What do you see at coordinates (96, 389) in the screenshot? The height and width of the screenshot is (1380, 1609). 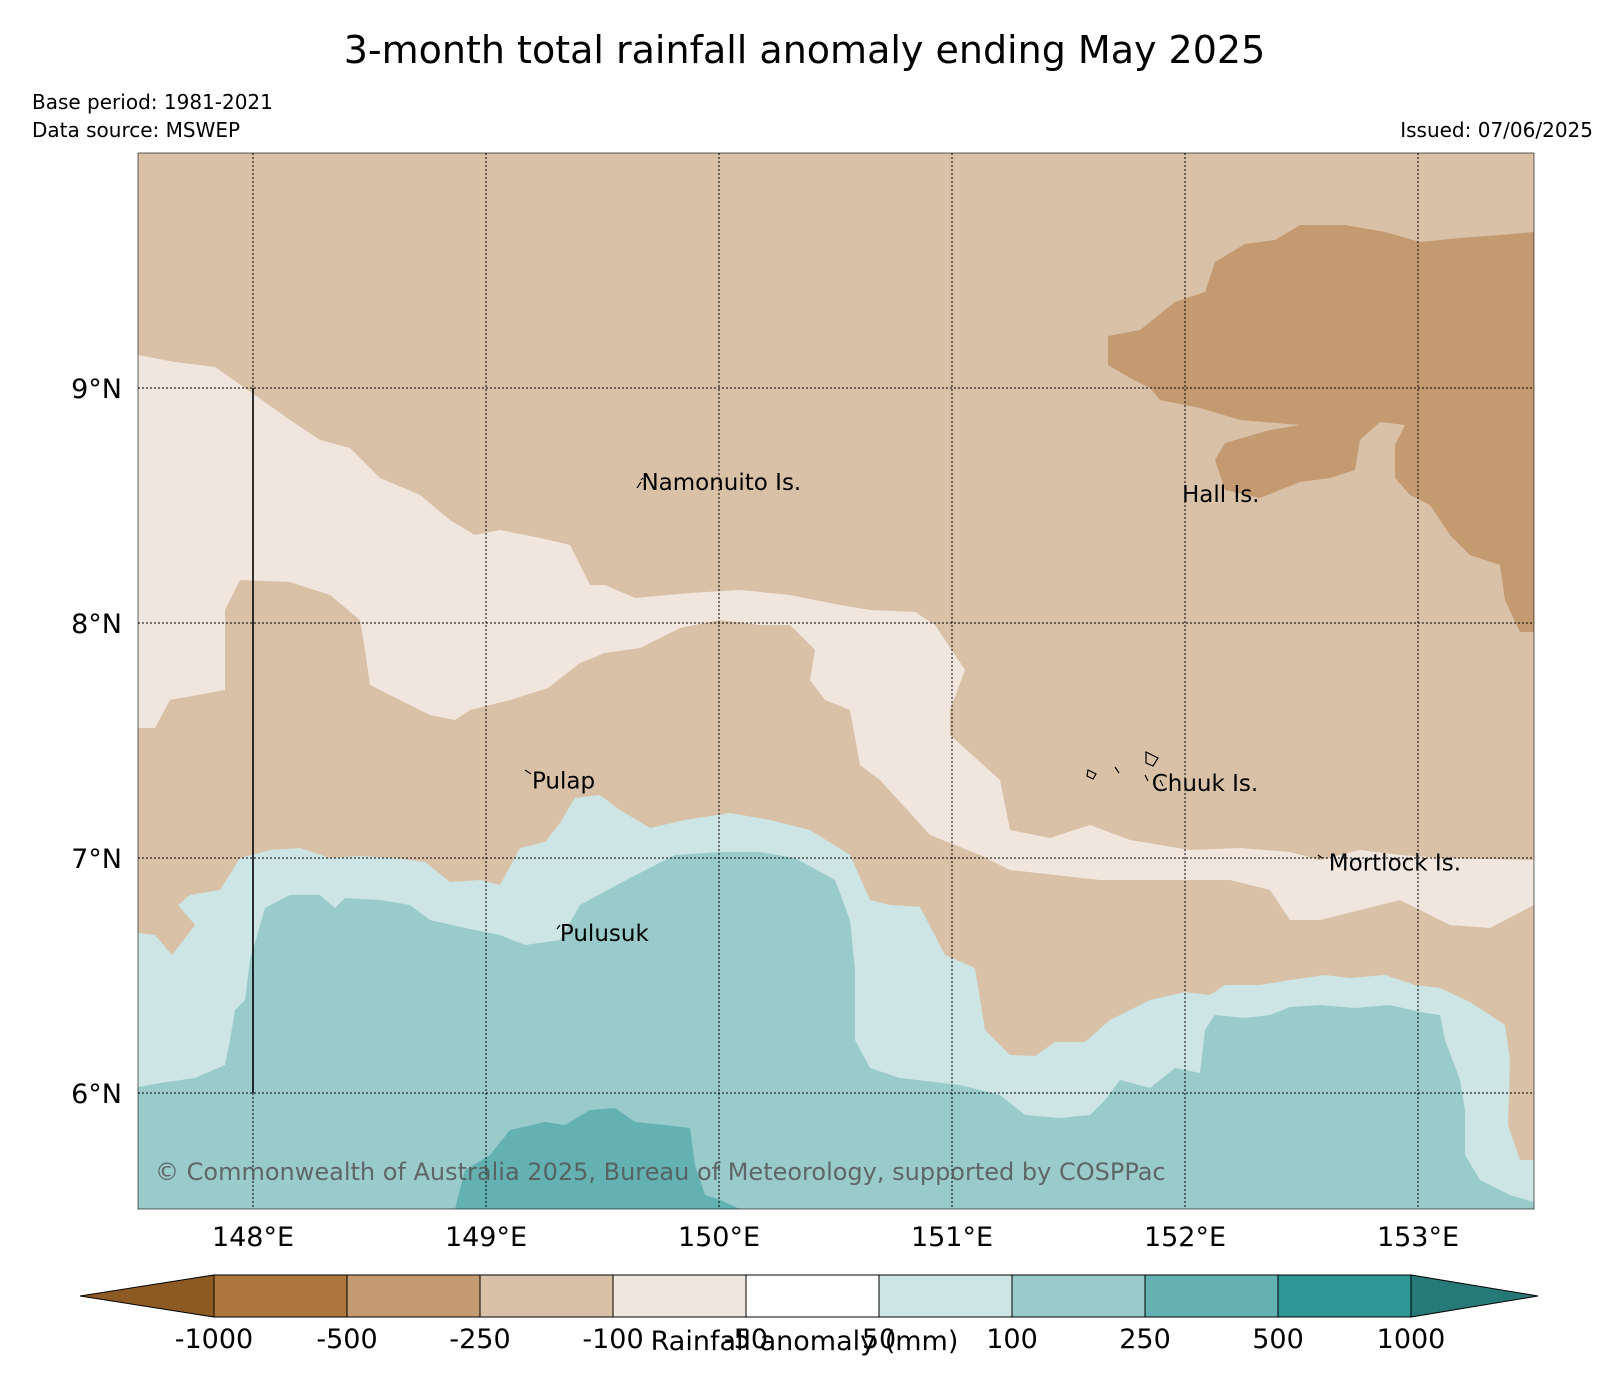 I see `latitude-tick-label: 9°N` at bounding box center [96, 389].